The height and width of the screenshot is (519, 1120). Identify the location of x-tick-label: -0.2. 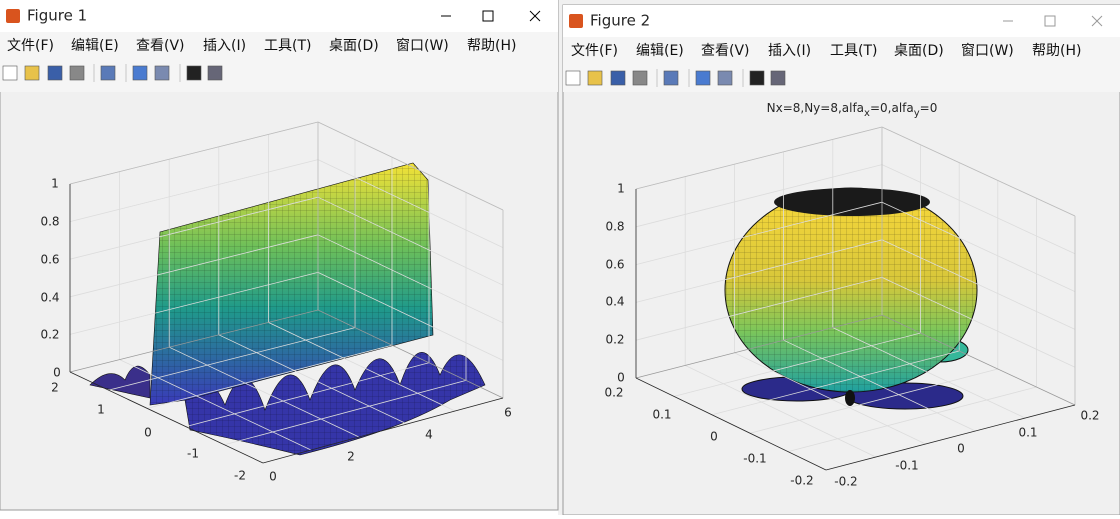
(845, 482).